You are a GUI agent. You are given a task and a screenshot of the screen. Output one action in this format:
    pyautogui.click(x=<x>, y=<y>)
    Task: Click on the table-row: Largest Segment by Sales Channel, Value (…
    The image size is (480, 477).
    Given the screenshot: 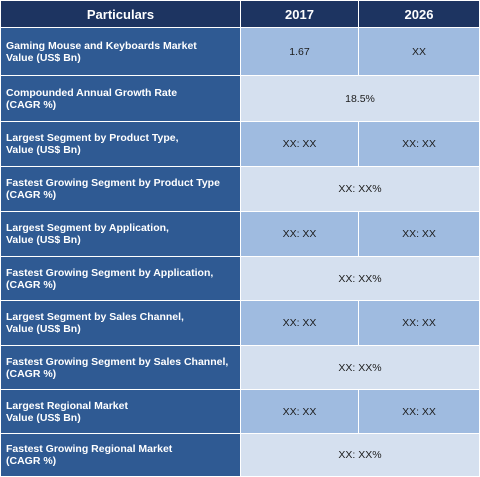 What is the action you would take?
    pyautogui.click(x=240, y=323)
    